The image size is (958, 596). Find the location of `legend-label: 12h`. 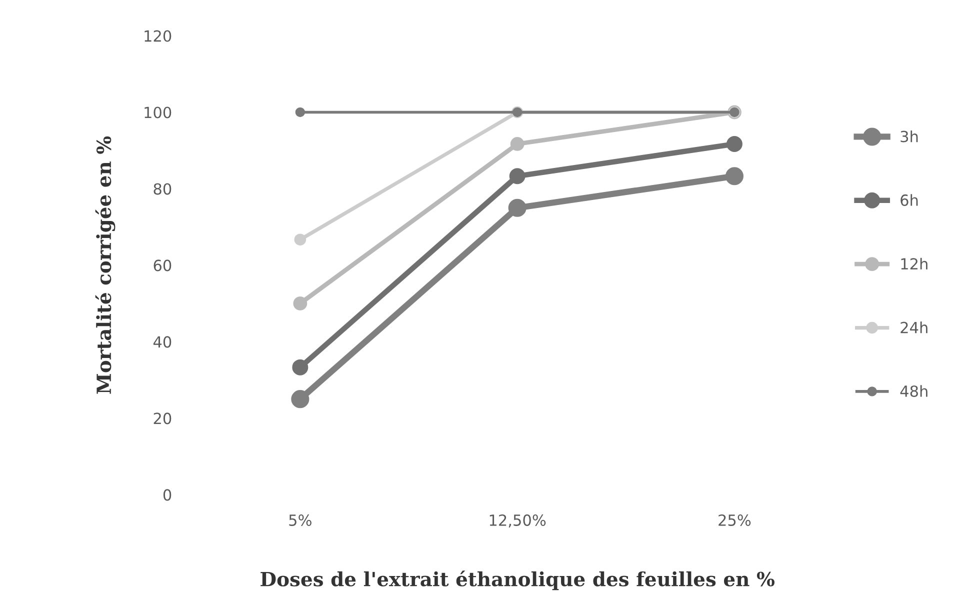

legend-label: 12h is located at coordinates (914, 264).